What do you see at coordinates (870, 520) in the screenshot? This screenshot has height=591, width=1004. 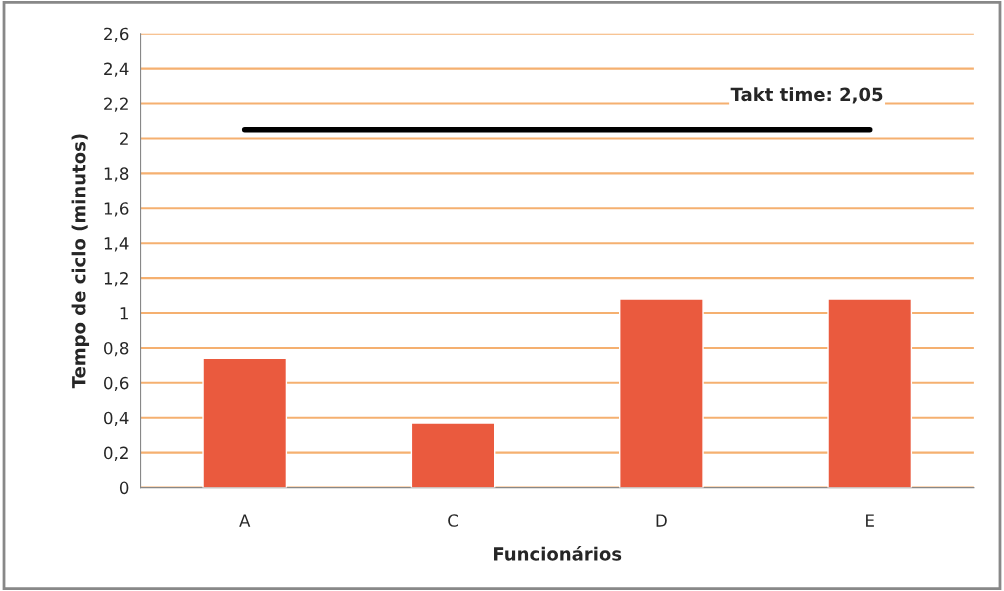 I see `x-tick-label: E` at bounding box center [870, 520].